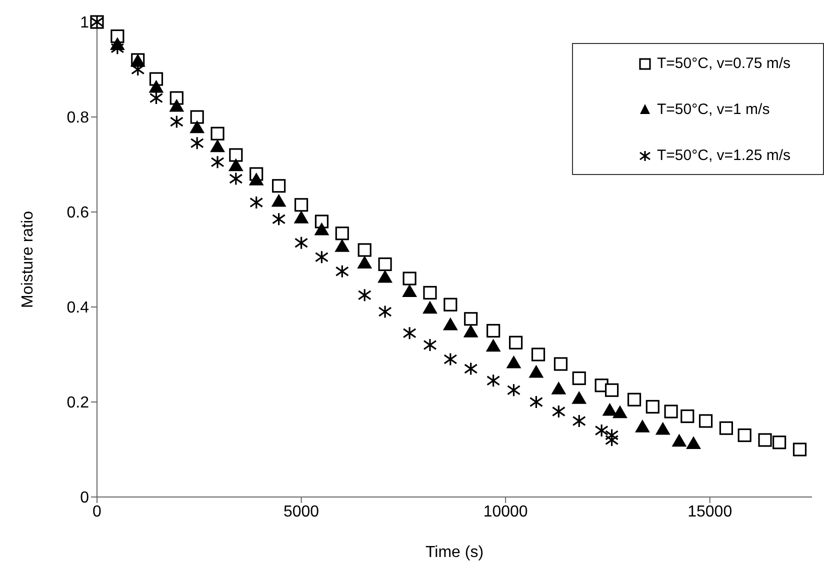  Describe the element at coordinates (710, 511) in the screenshot. I see `x-tick-label: 15000` at that location.